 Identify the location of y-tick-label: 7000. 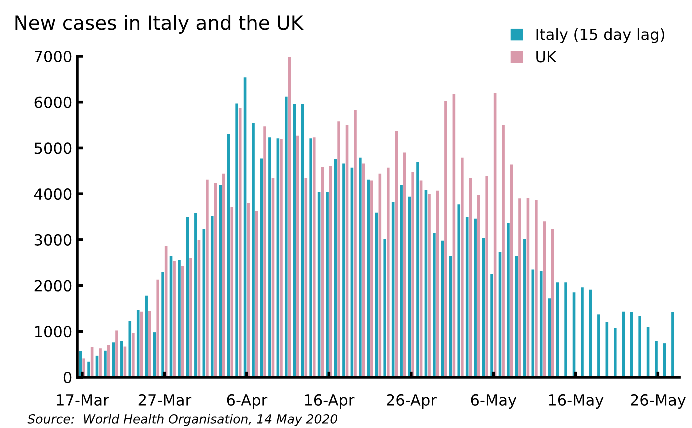
(53, 56).